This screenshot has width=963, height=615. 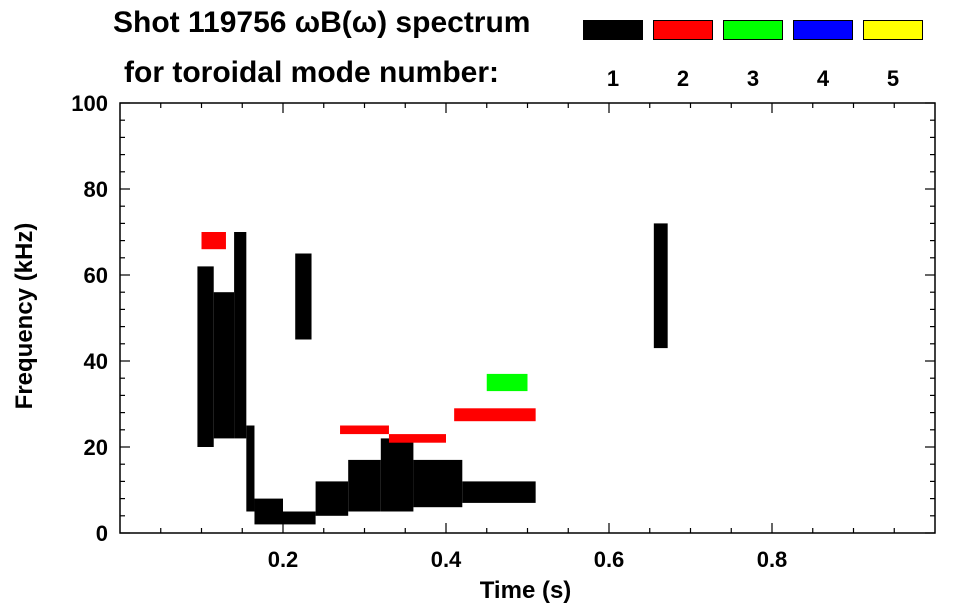 I want to click on x-axis-label: Time (s), so click(x=526, y=590).